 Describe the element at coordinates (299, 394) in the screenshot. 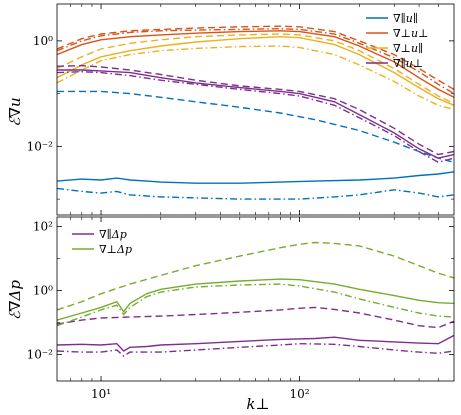

I see `bottom-x-tick-label: 10²` at that location.